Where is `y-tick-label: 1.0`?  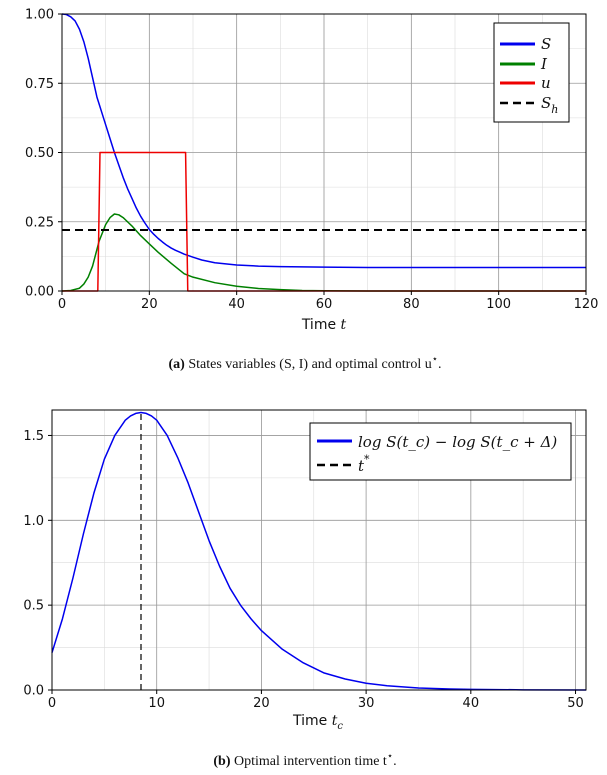 y-tick-label: 1.0 is located at coordinates (33, 521).